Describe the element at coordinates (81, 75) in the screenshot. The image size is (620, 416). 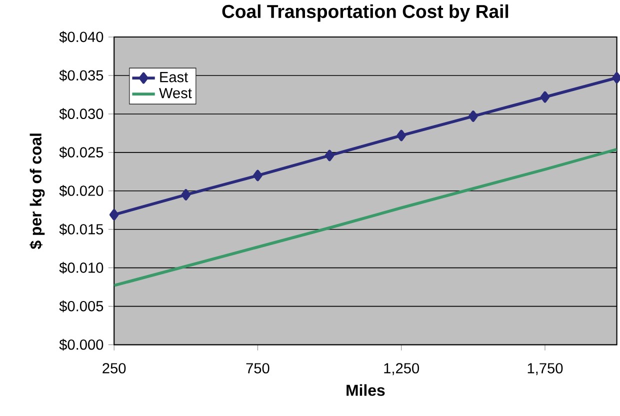
I see `y-tick-label: $0.035` at that location.